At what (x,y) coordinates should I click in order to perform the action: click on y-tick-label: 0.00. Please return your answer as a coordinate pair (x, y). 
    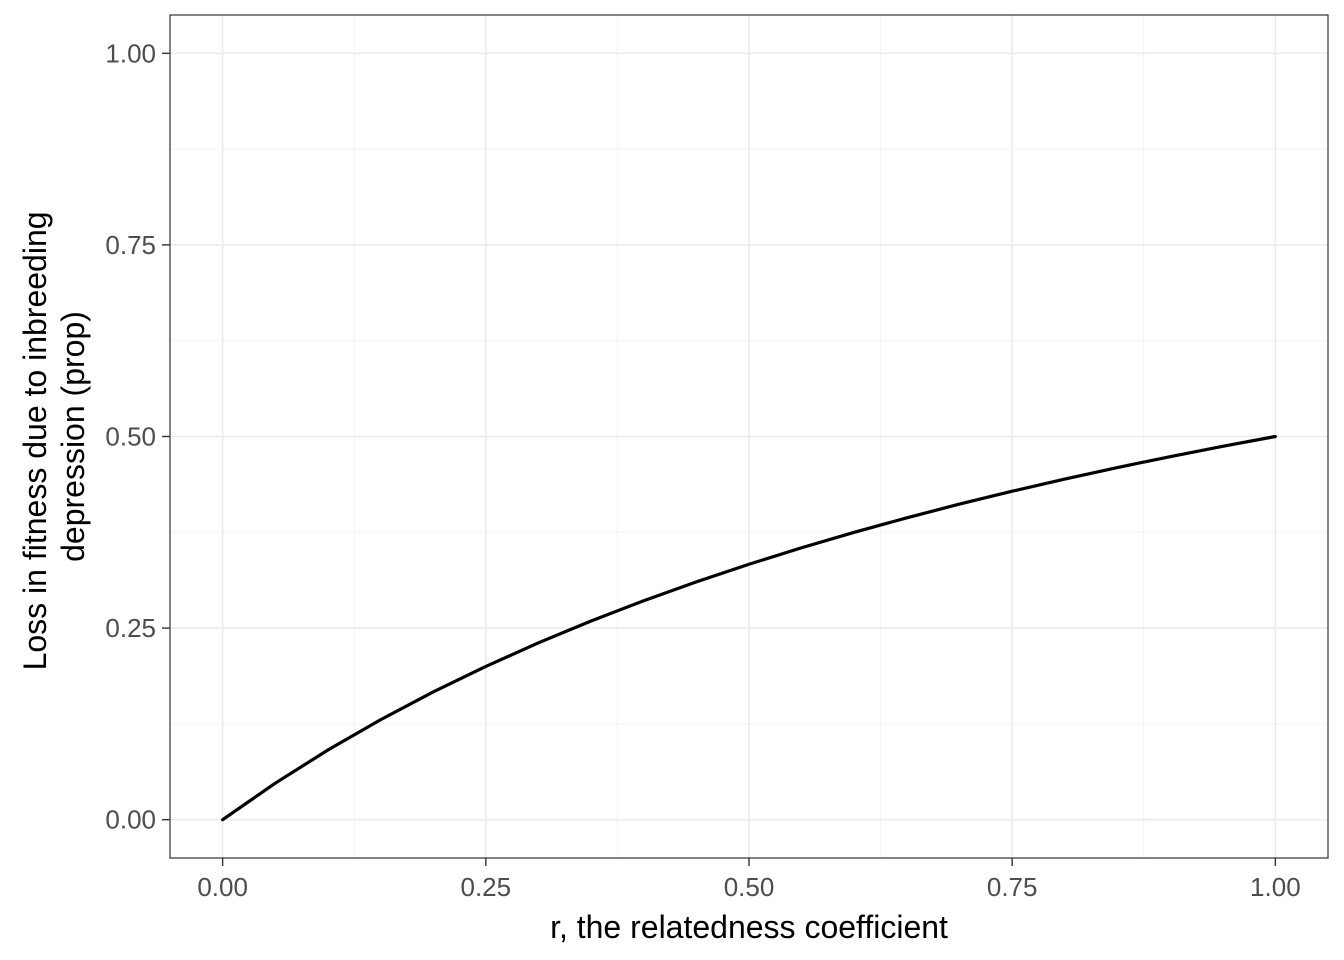
    Looking at the image, I should click on (130, 820).